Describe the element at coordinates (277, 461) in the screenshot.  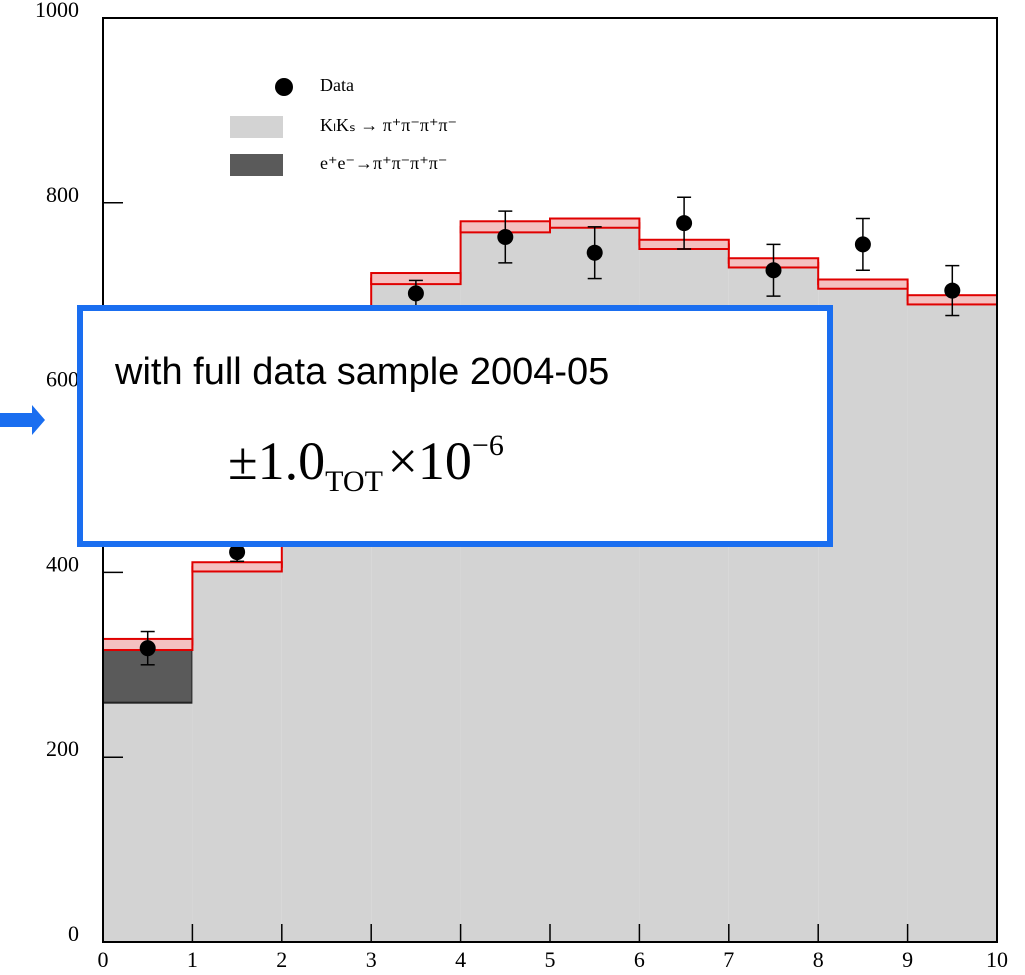
I see `formula-main: ±1.0` at that location.